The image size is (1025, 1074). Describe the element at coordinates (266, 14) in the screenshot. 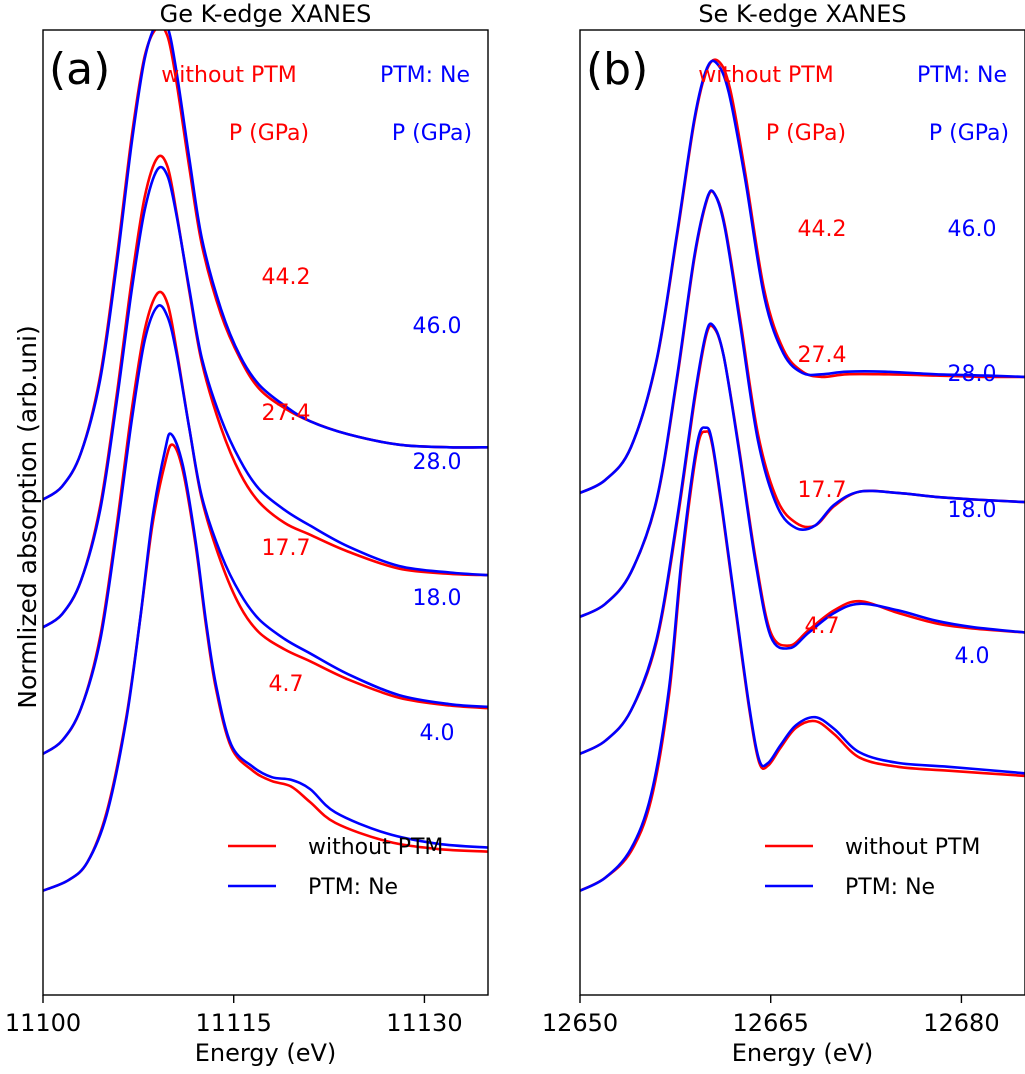

I see `panel-a-title: Ge K-edge XANES` at that location.